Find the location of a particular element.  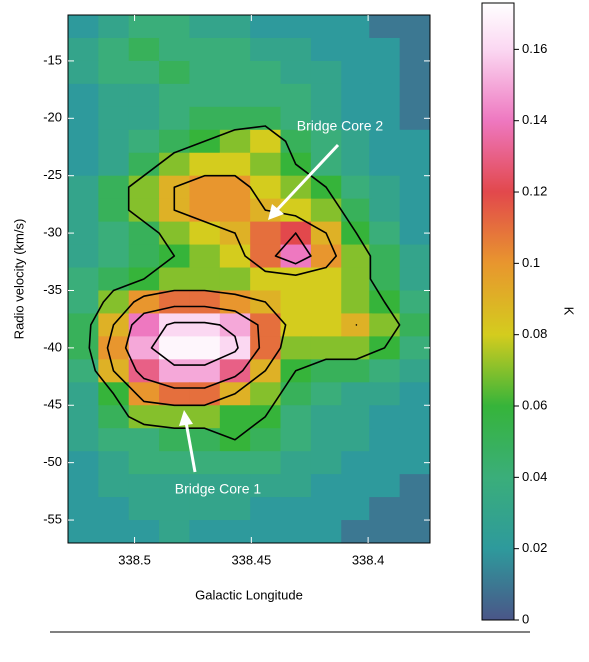

colorbar is located at coordinates (498, 311).